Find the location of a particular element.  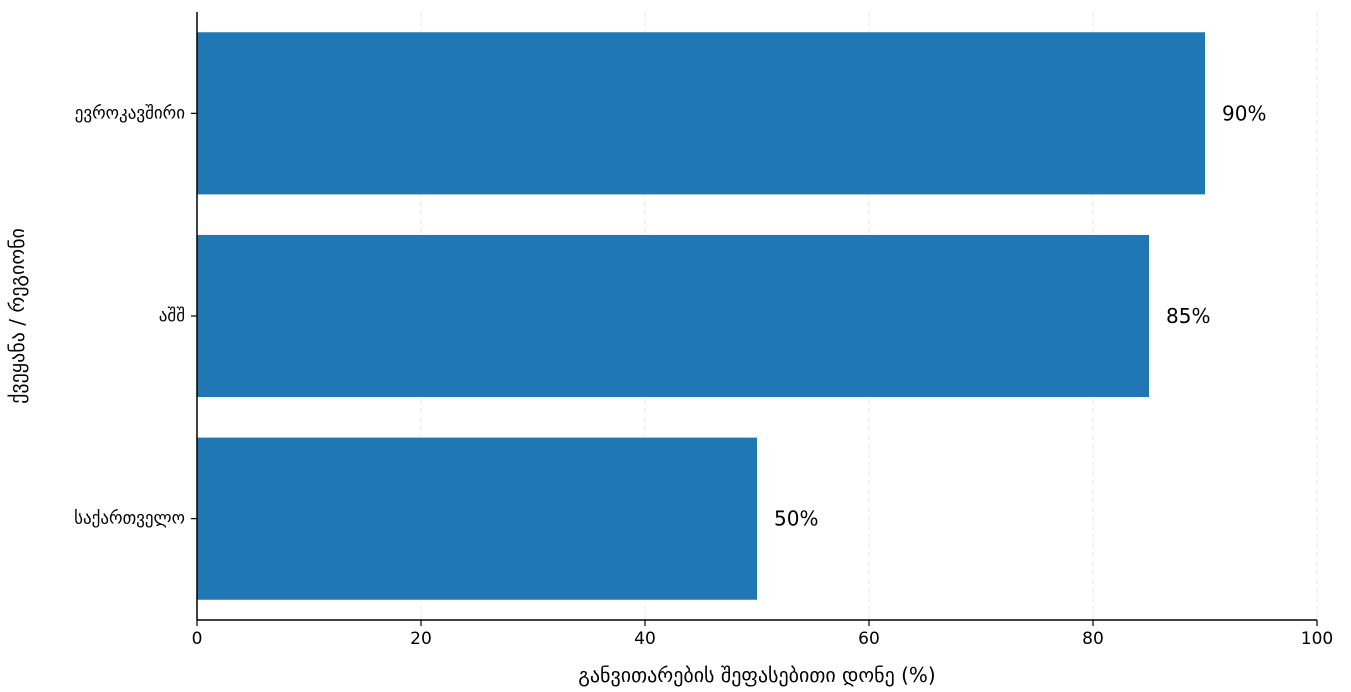

y-tick-label-2: აშშ is located at coordinates (172, 316).